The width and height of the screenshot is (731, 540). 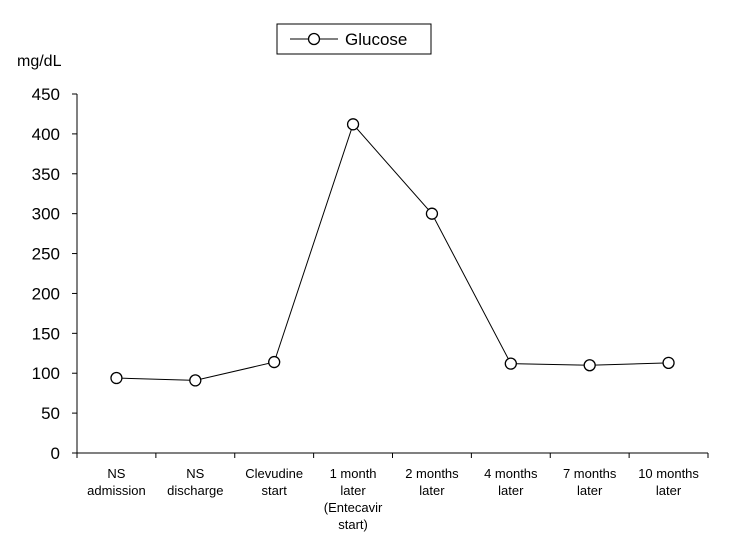 What do you see at coordinates (275, 490) in the screenshot?
I see `x-tick-label-line: start` at bounding box center [275, 490].